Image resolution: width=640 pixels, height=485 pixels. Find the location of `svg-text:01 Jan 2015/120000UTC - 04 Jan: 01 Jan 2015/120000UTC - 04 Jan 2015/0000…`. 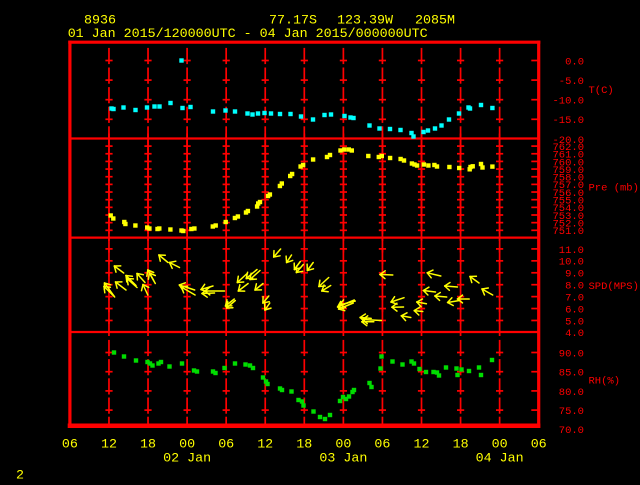

svg-text:01 Jan 2015/120000UTC - 04 Jan: 01 Jan 2015/120000UTC - 04 Jan 2015/0000… is located at coordinates (248, 34).